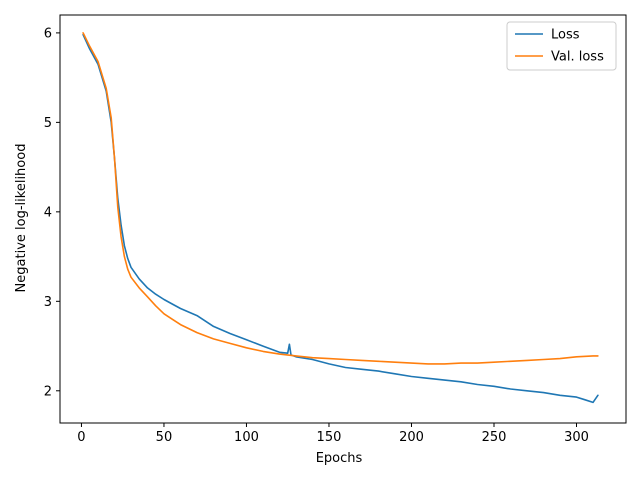 Image resolution: width=640 pixels, height=480 pixels. What do you see at coordinates (329, 437) in the screenshot?
I see `x-tick-label: 150` at bounding box center [329, 437].